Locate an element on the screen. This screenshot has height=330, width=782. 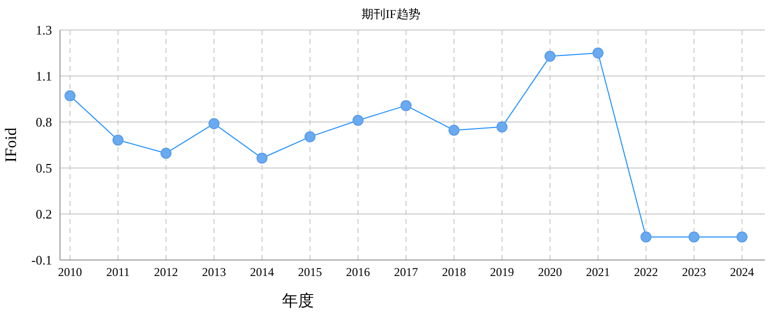
x-tick-label: 2021 is located at coordinates (598, 272).